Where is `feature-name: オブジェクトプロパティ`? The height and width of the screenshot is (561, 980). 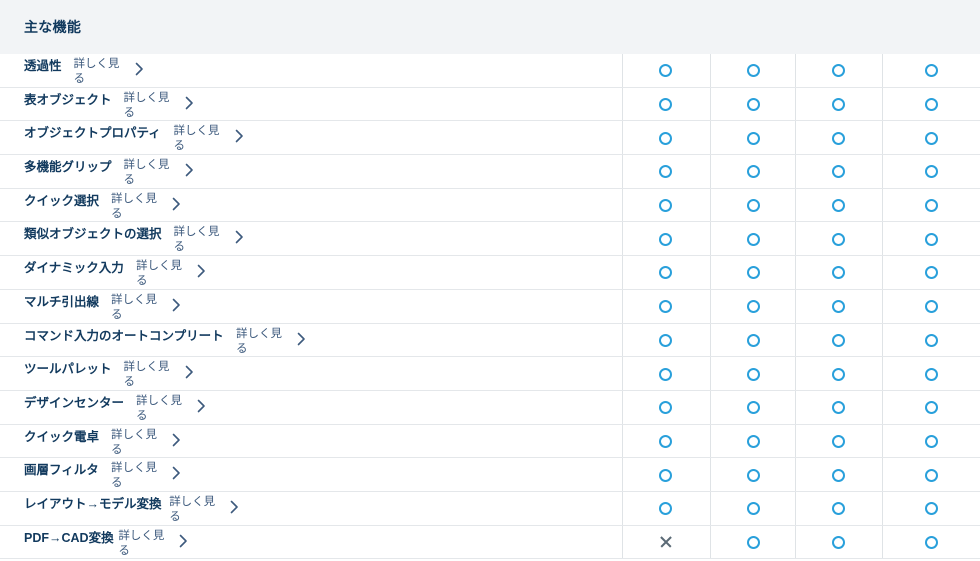 feature-name: オブジェクトプロパティ is located at coordinates (92, 133).